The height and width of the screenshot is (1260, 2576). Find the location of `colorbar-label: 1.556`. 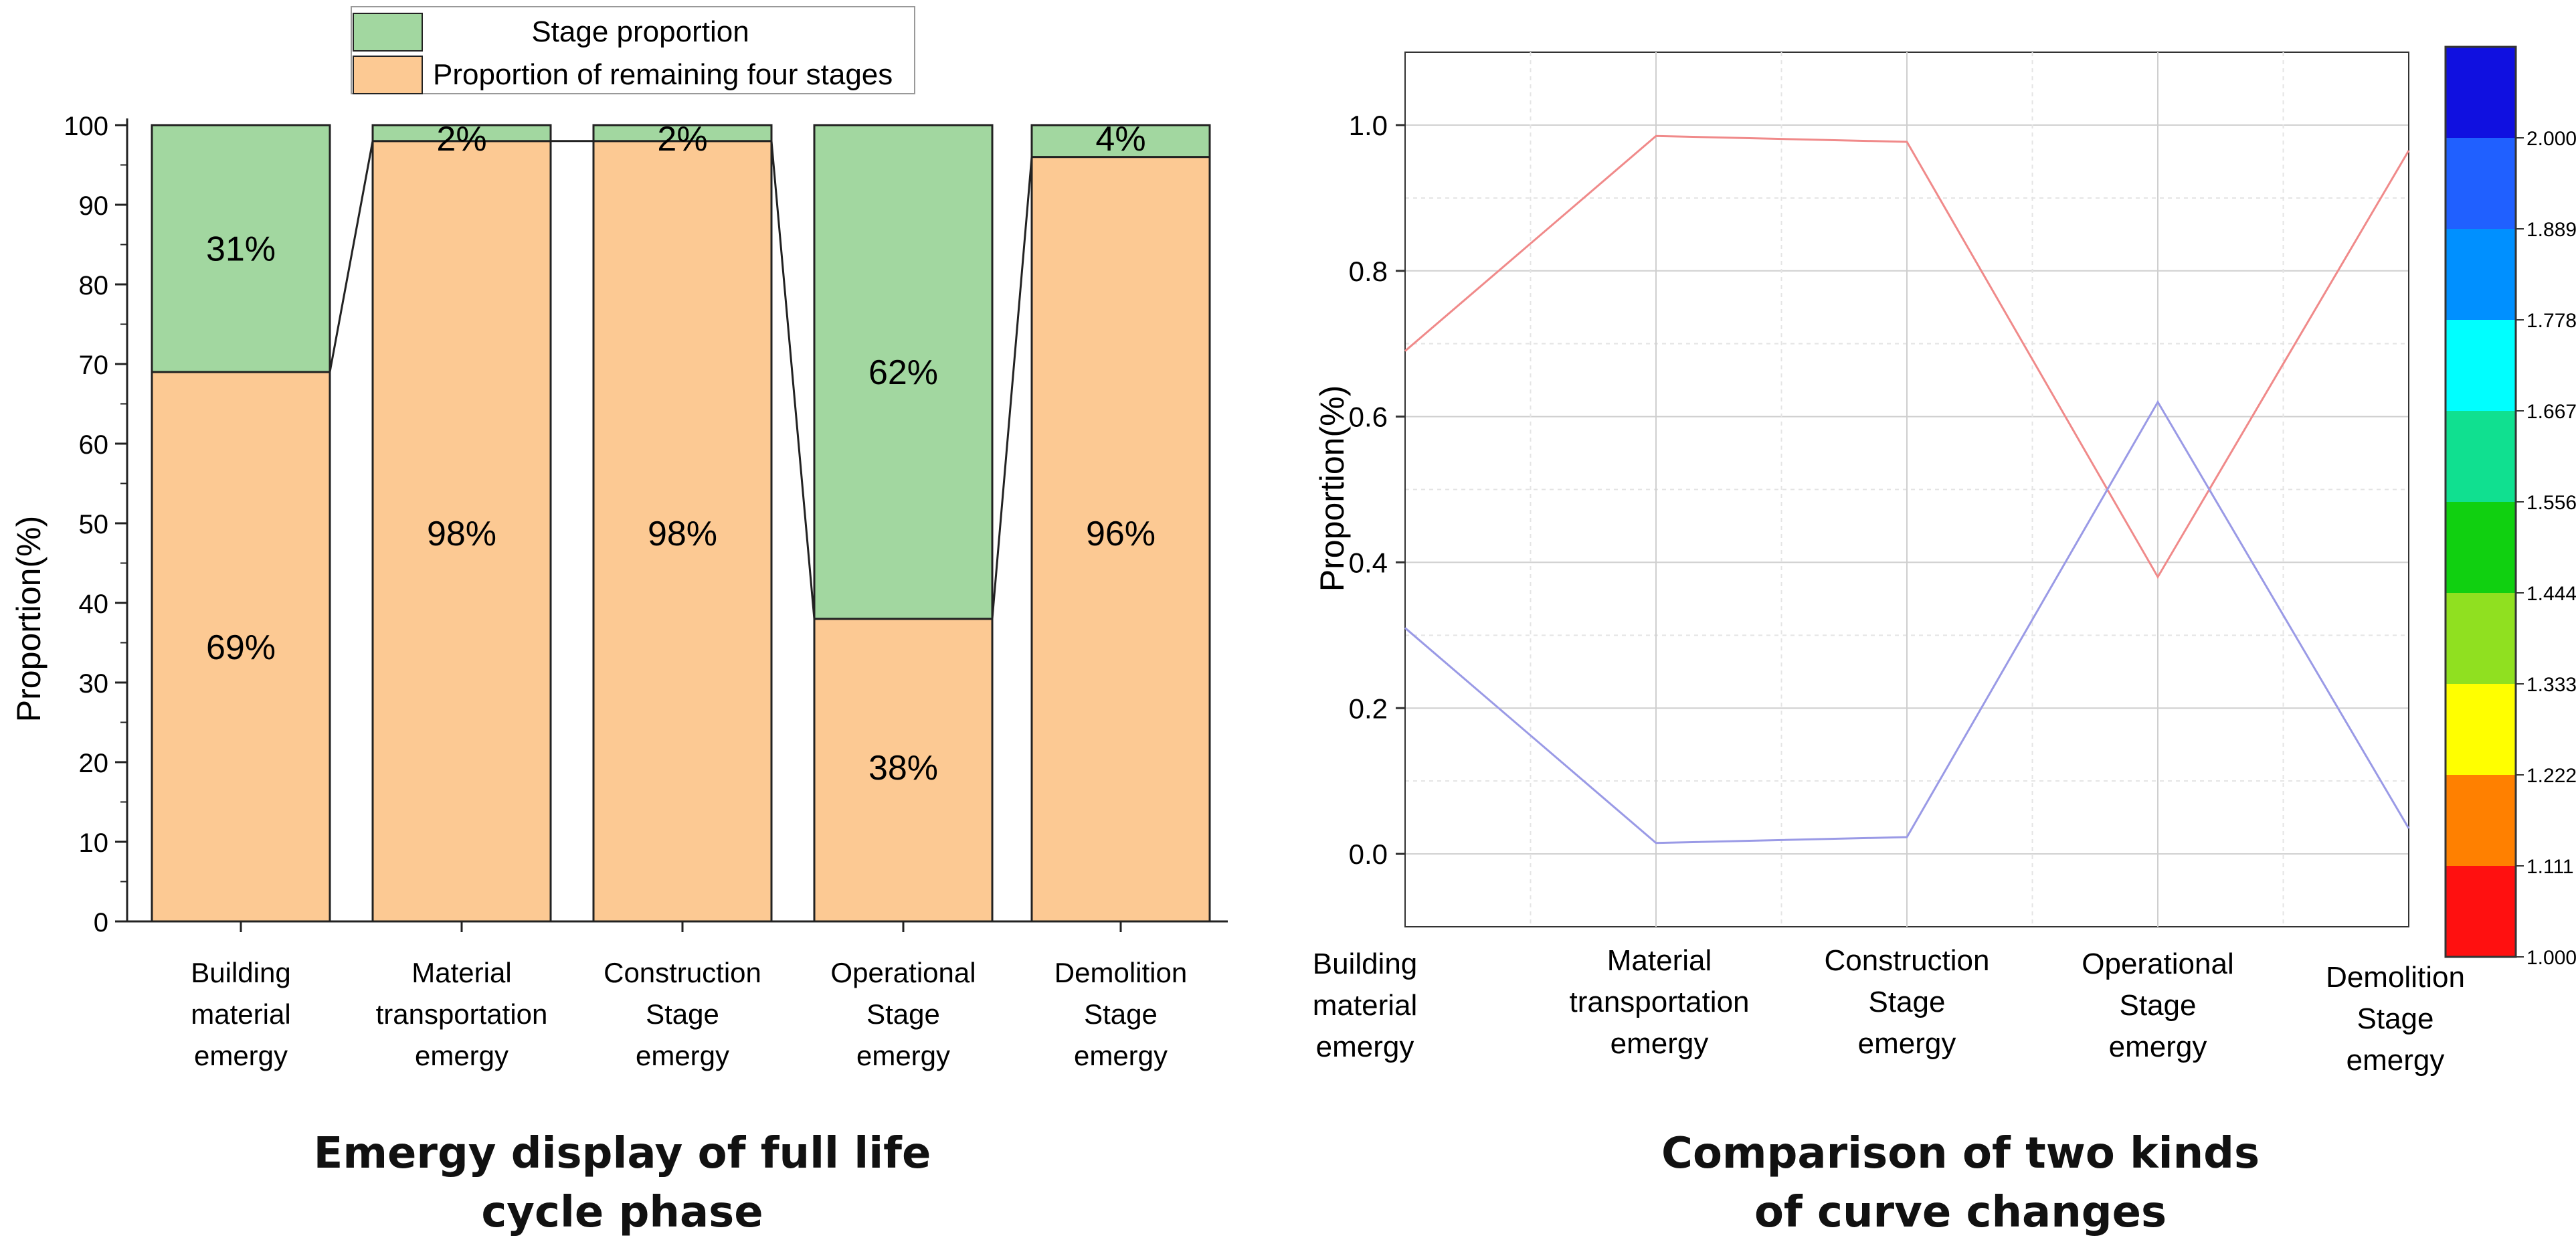

colorbar-label: 1.556 is located at coordinates (2551, 503).